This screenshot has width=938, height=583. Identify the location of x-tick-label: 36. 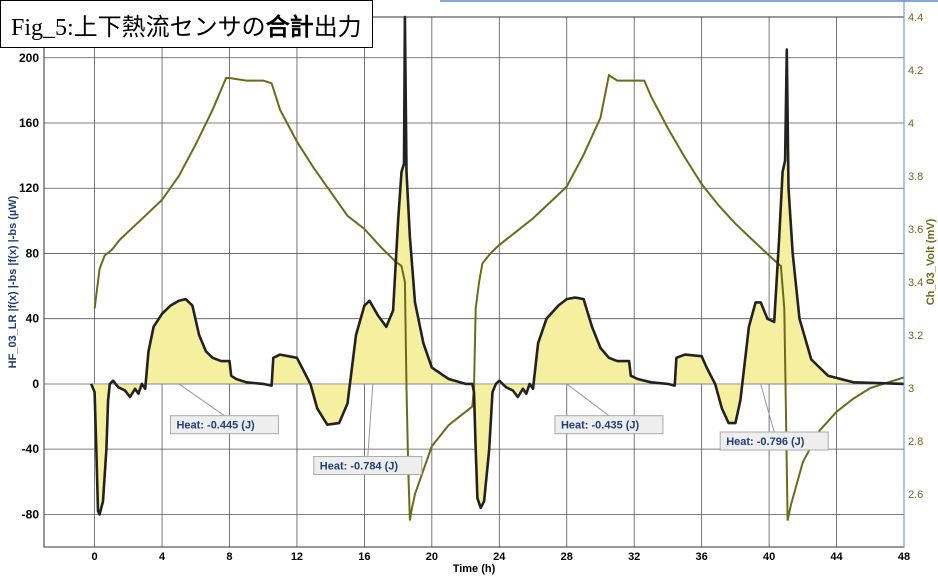
(702, 557).